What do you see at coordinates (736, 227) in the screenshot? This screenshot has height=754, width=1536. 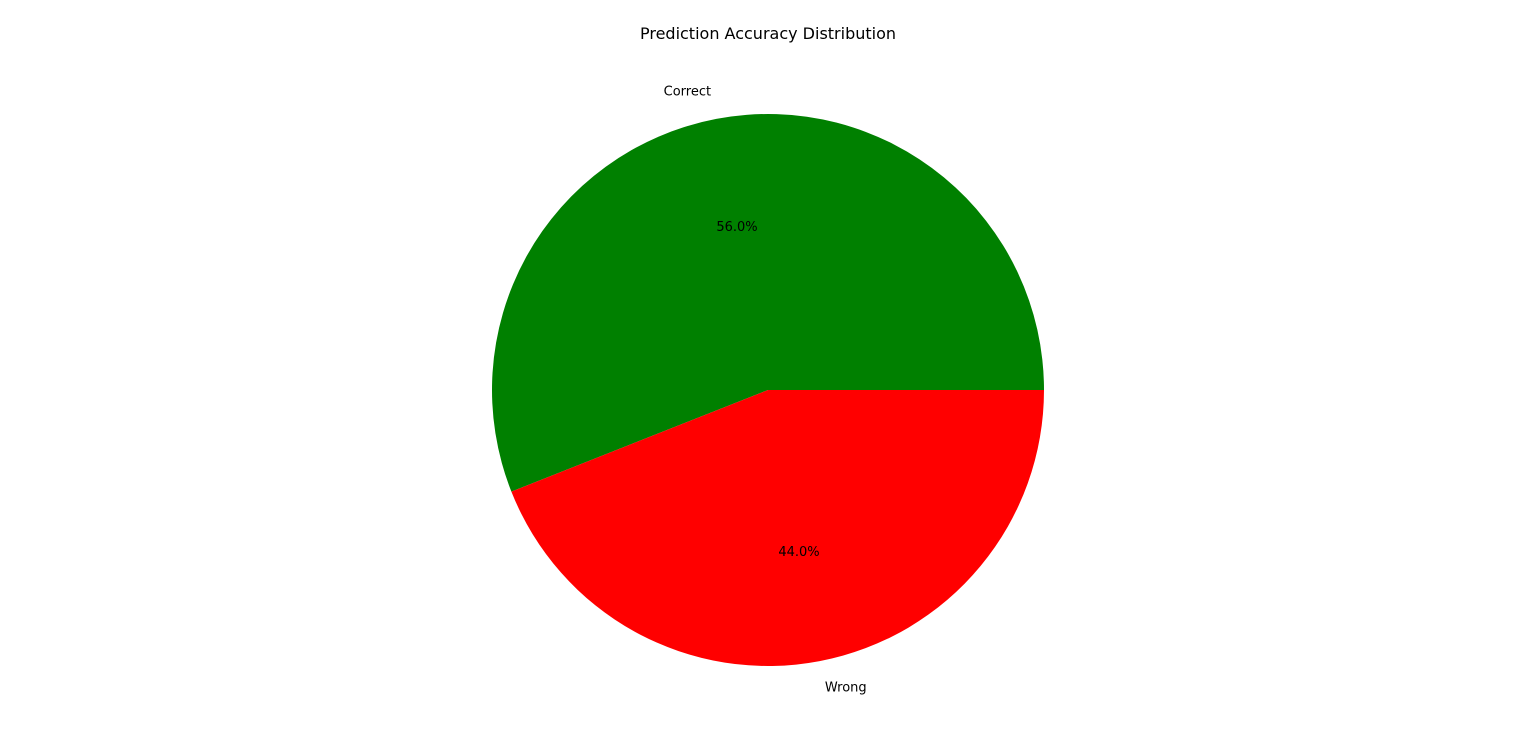 I see `slice-percent-correct: 56.0%` at bounding box center [736, 227].